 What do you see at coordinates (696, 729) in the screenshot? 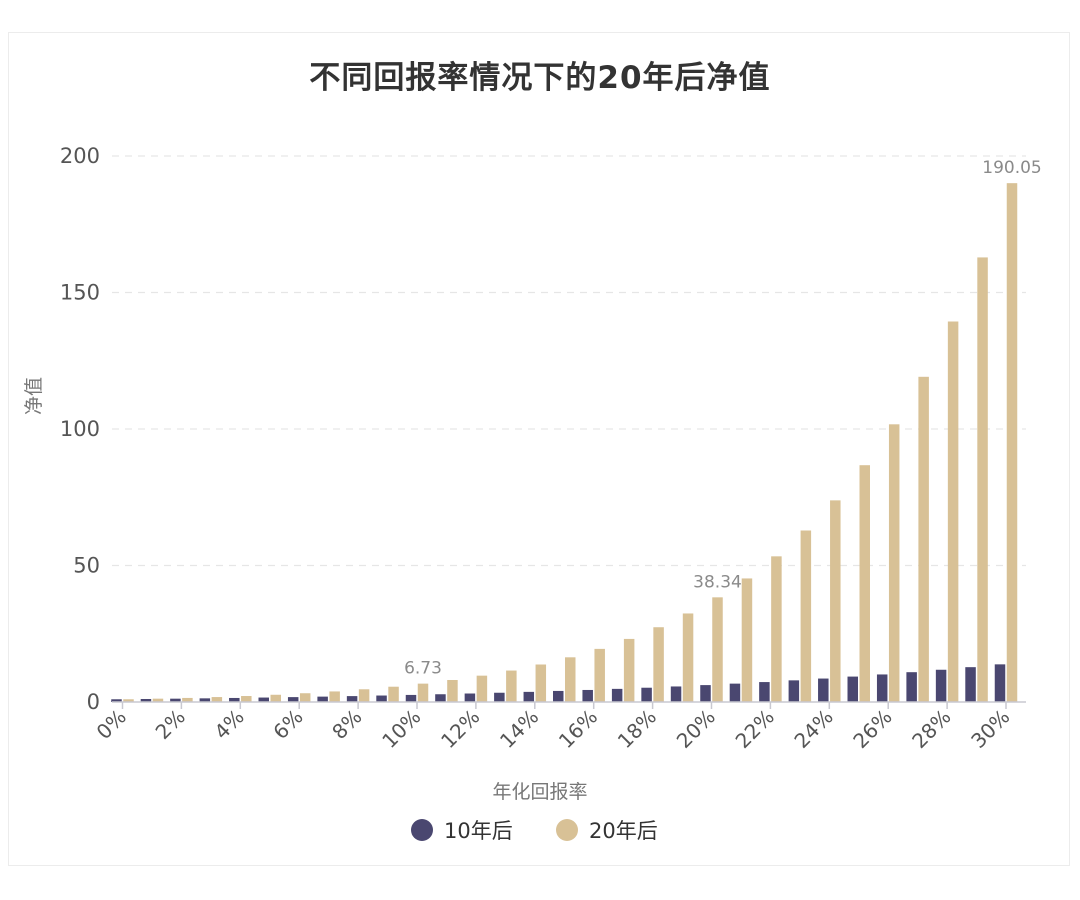
I see `x-tick-label: 20%` at bounding box center [696, 729].